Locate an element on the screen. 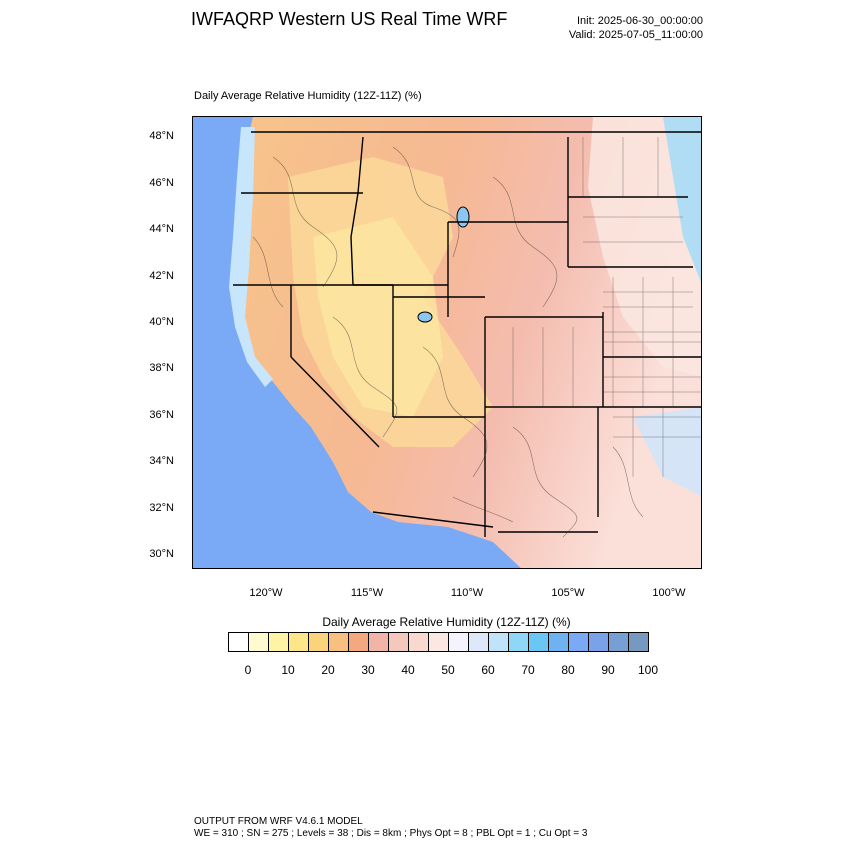 Image resolution: width=850 pixels, height=850 pixels. lon-label: 105°W is located at coordinates (568, 593).